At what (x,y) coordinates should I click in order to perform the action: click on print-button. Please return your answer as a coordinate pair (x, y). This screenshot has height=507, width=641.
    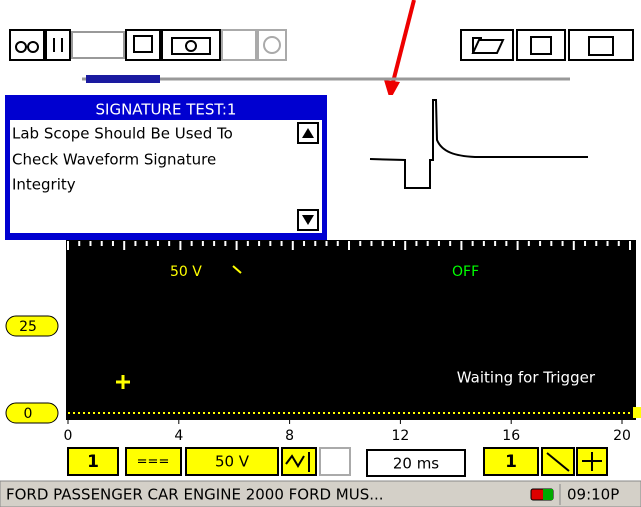
    Looking at the image, I should click on (541, 45).